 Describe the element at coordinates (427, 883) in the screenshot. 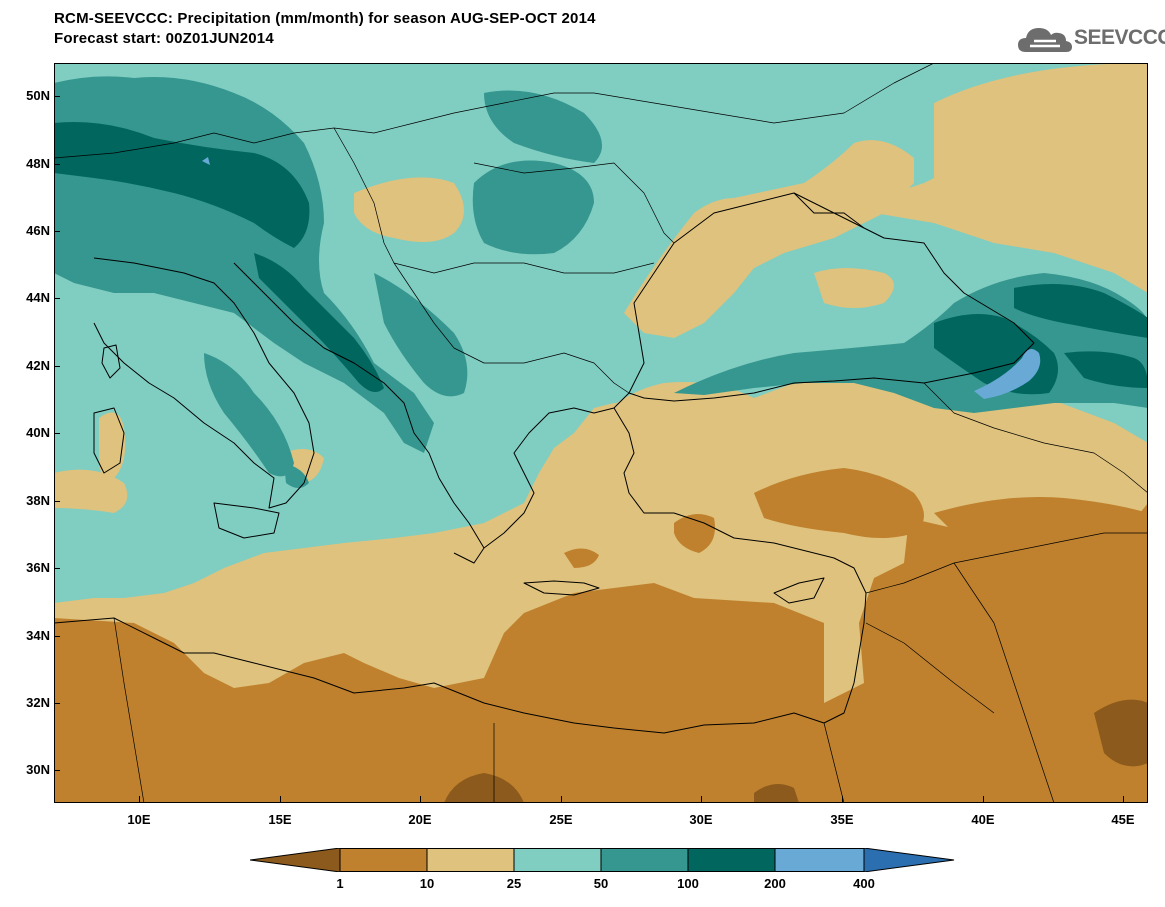

I see `colorbar-label-10: 10` at that location.